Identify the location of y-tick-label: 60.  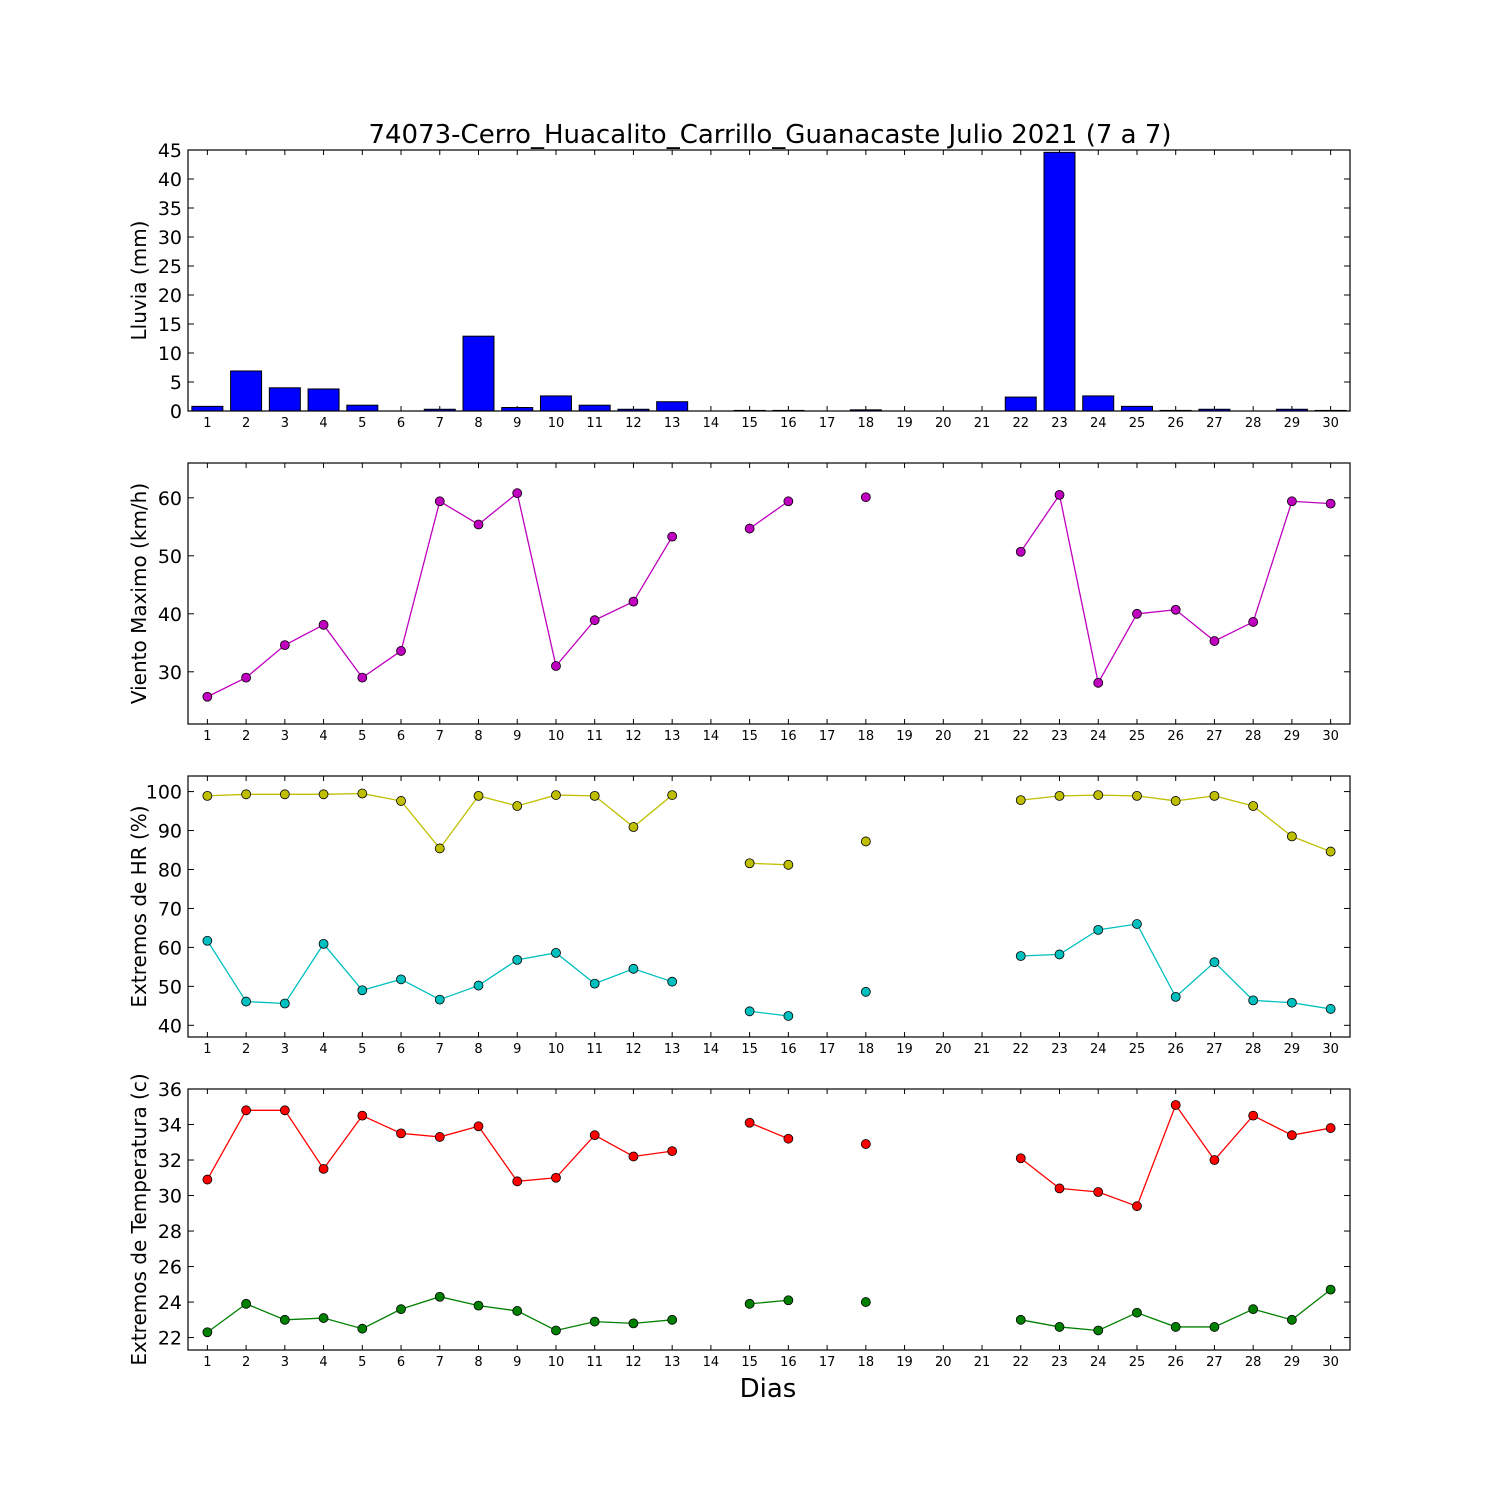
(170, 948).